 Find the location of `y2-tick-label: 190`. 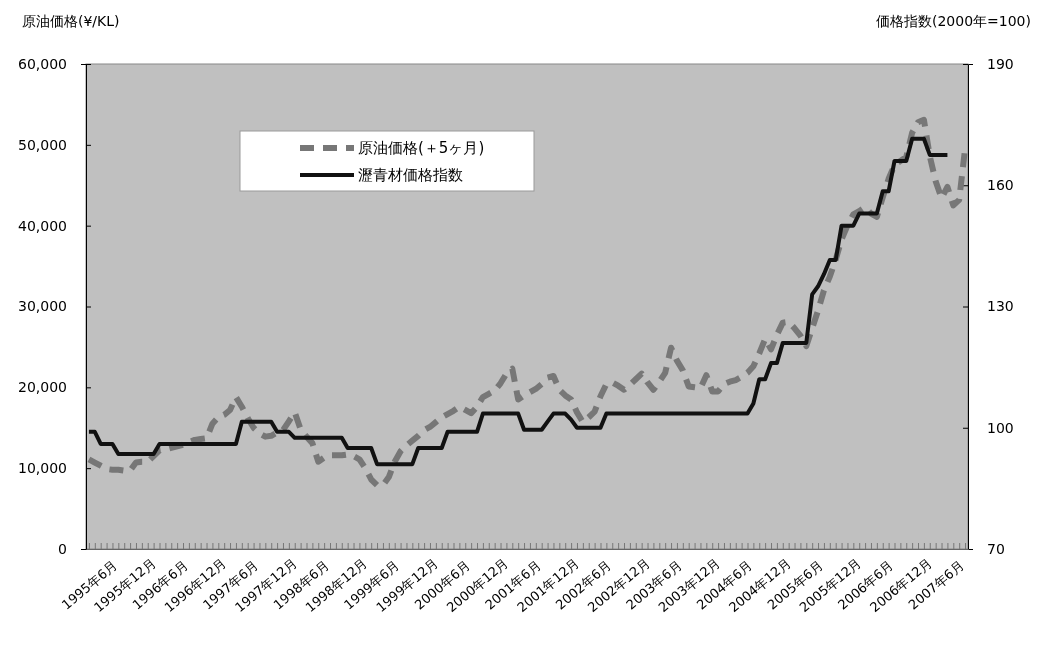

y2-tick-label: 190 is located at coordinates (1000, 63).